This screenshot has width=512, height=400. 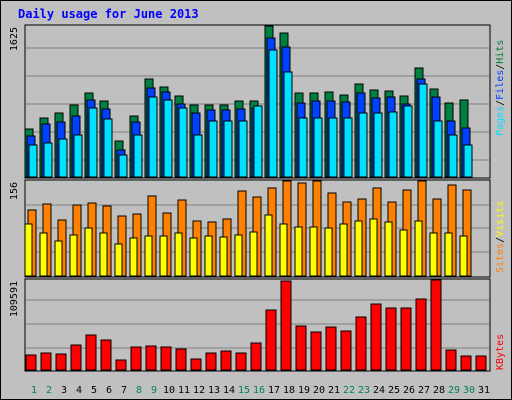 What do you see at coordinates (349, 390) in the screenshot?
I see `x-tick-label-day-22: 22` at bounding box center [349, 390].